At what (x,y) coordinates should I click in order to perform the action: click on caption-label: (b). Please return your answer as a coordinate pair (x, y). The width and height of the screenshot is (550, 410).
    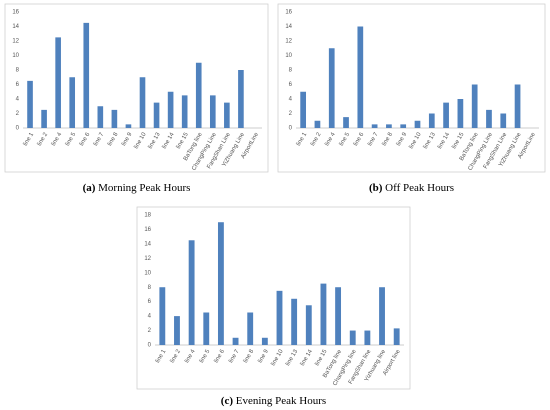
    Looking at the image, I should click on (376, 188).